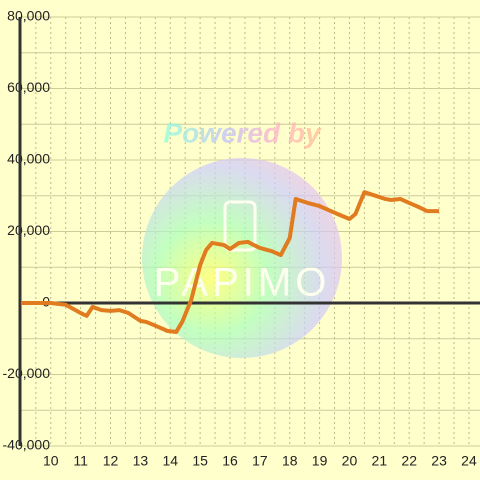 This screenshot has width=480, height=480. Describe the element at coordinates (111, 461) in the screenshot. I see `x-tick-label: 12` at that location.